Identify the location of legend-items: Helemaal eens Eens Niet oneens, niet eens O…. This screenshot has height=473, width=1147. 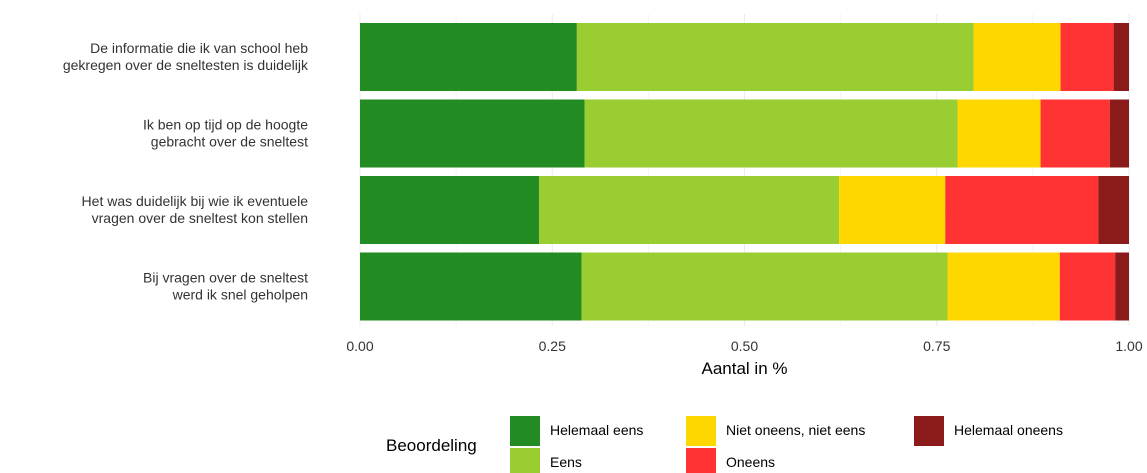
(786, 444).